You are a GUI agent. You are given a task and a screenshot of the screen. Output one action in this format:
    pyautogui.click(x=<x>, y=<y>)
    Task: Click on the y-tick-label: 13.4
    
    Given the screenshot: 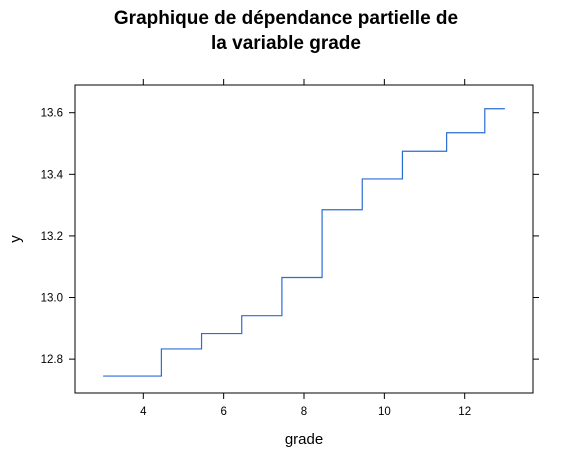 What is the action you would take?
    pyautogui.click(x=52, y=175)
    